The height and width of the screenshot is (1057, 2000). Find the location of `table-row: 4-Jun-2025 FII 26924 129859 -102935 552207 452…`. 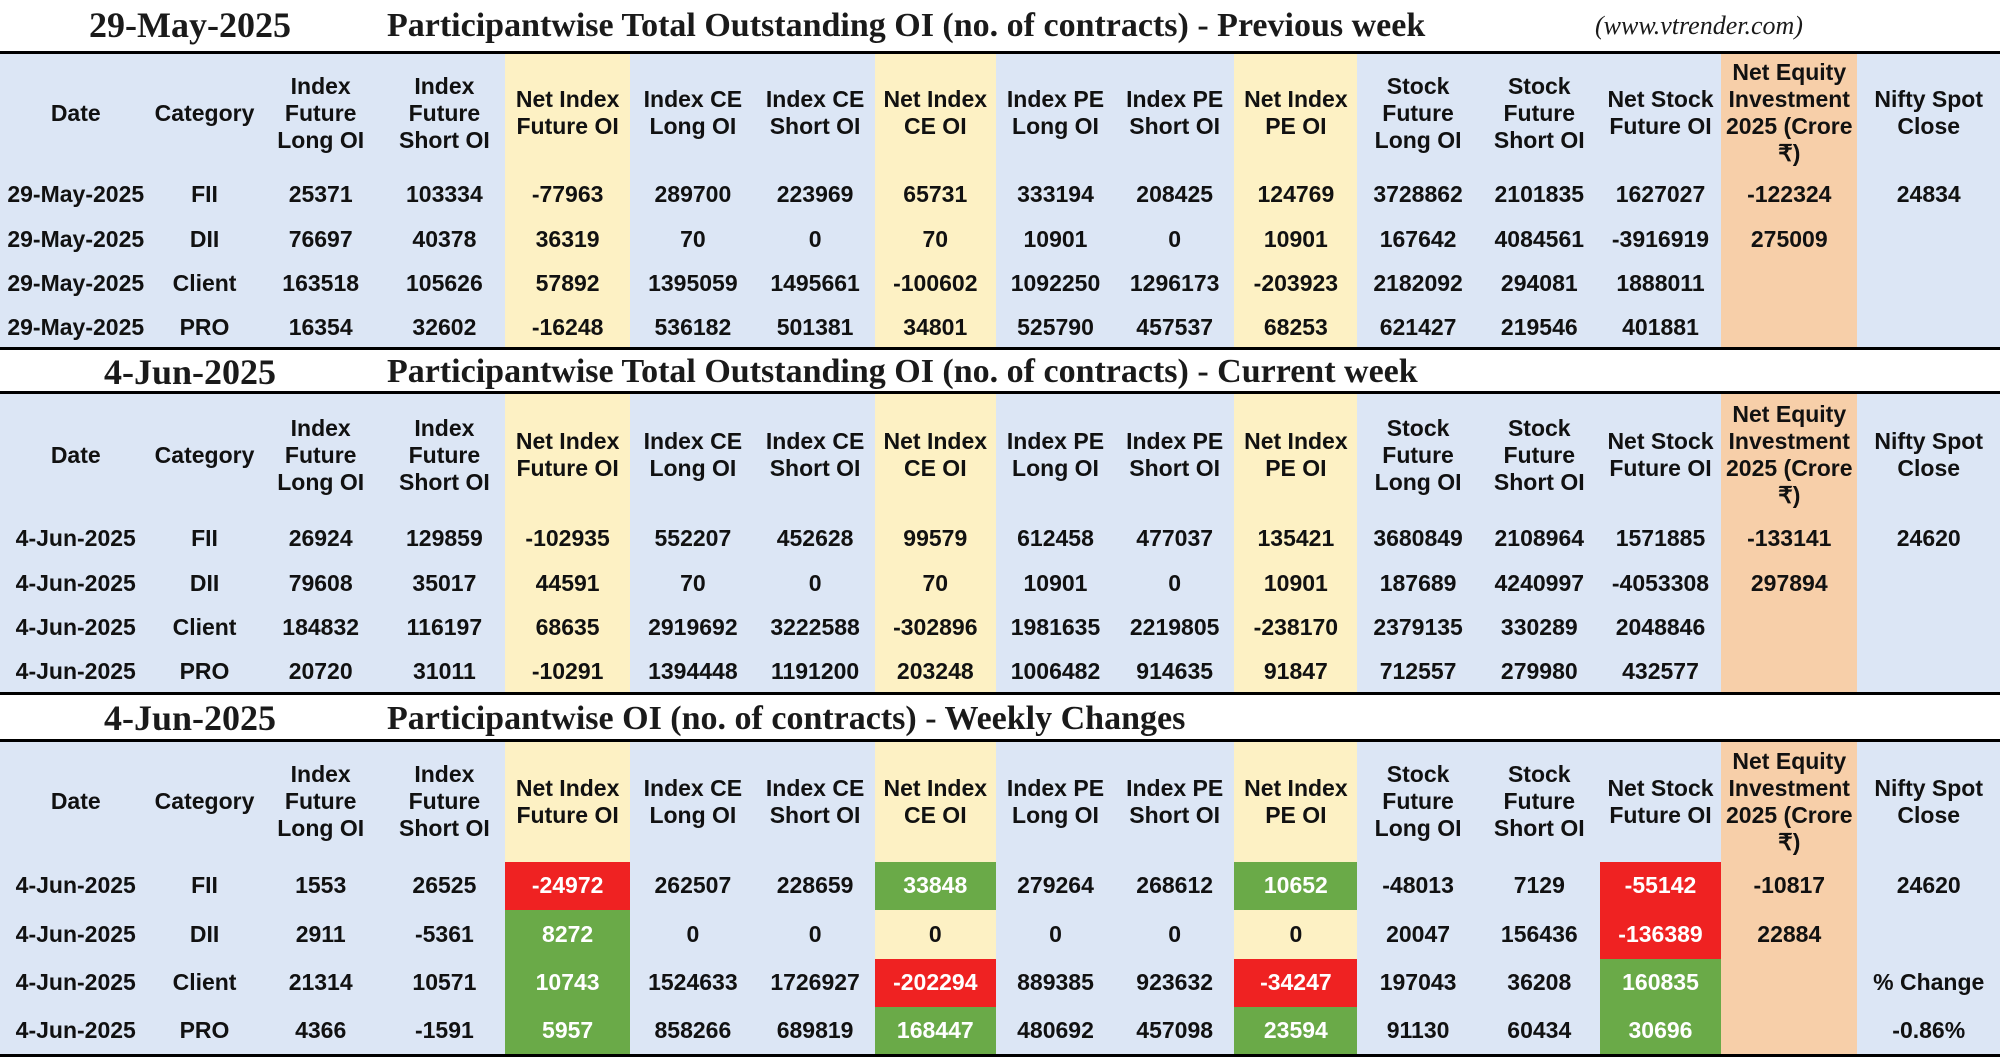

table-row: 4-Jun-2025 FII 26924 129859 -102935 552207 452… is located at coordinates (1000, 538).